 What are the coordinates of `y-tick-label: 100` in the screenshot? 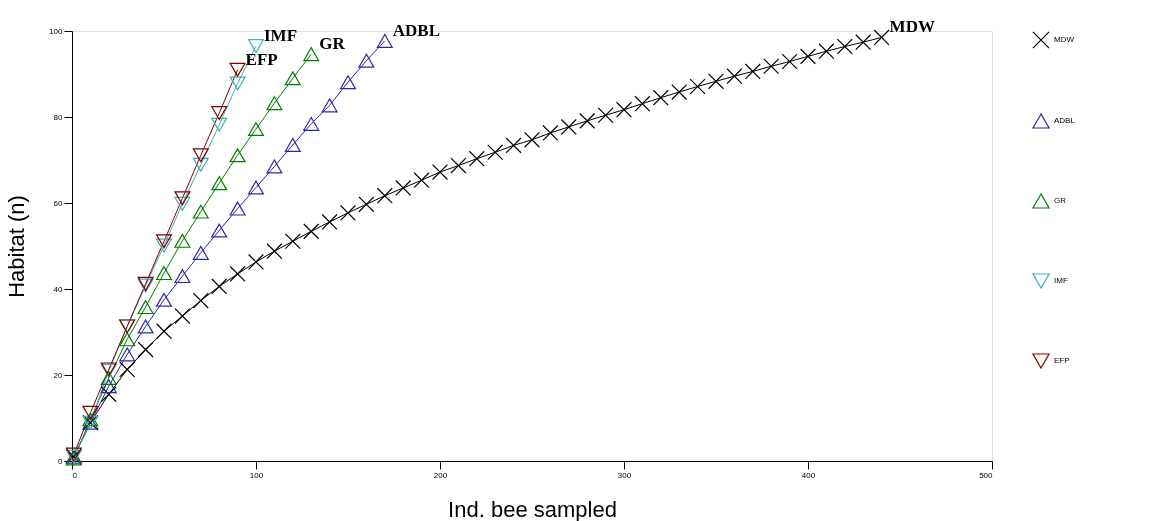 It's located at (56, 31).